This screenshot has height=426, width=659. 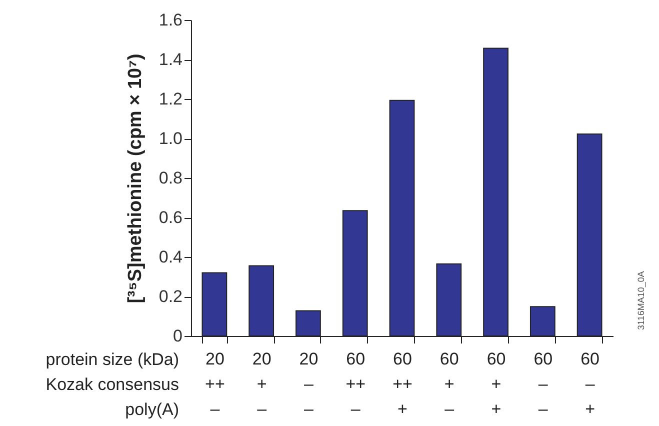 What do you see at coordinates (112, 384) in the screenshot?
I see `text: Kozak consensus` at bounding box center [112, 384].